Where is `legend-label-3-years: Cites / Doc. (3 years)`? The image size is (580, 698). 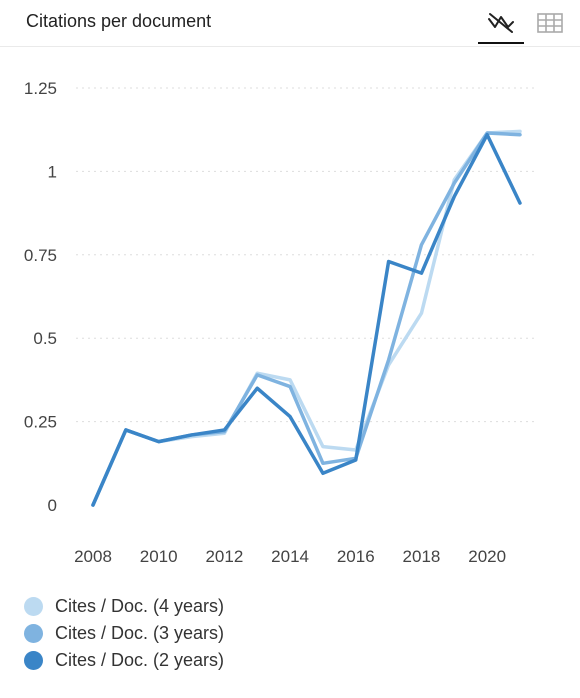
legend-label-3-years: Cites / Doc. (3 years) is located at coordinates (140, 633).